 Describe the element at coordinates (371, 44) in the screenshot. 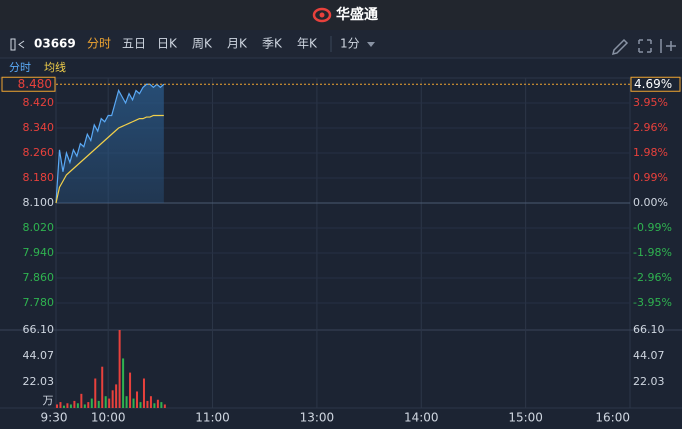

I see `dropdown-arrow` at that location.